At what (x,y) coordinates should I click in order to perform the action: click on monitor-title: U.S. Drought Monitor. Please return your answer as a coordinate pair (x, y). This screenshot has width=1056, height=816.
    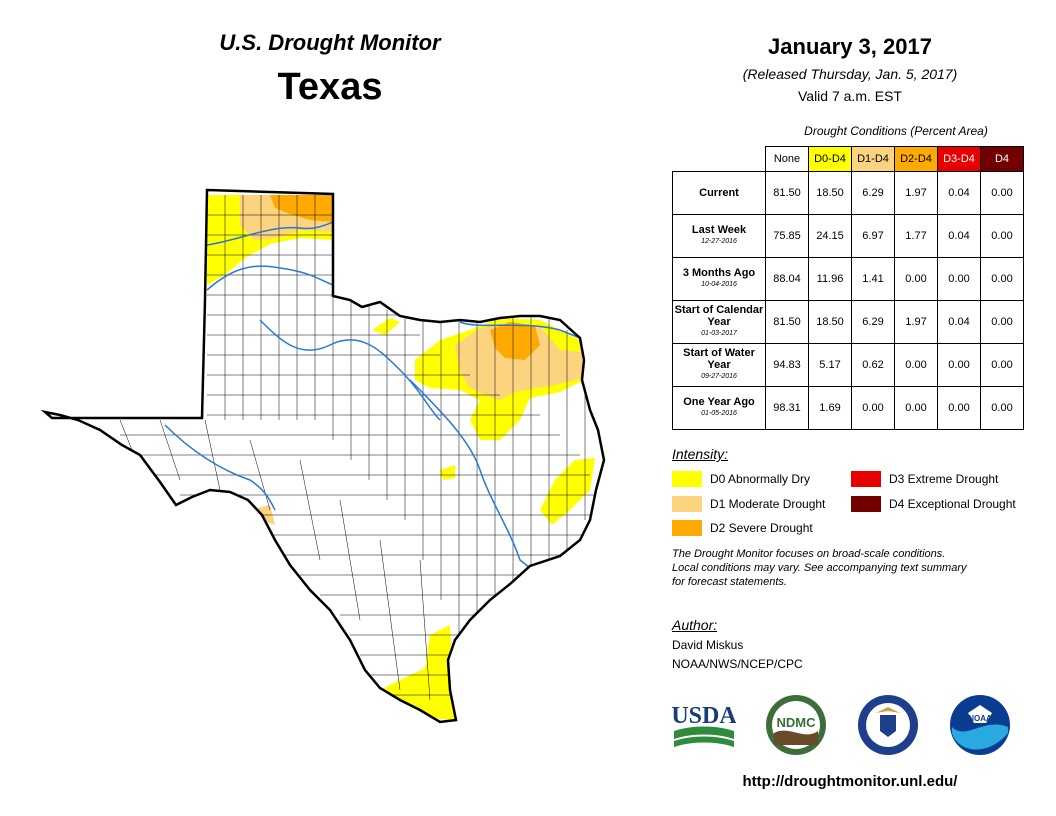
    Looking at the image, I should click on (330, 42).